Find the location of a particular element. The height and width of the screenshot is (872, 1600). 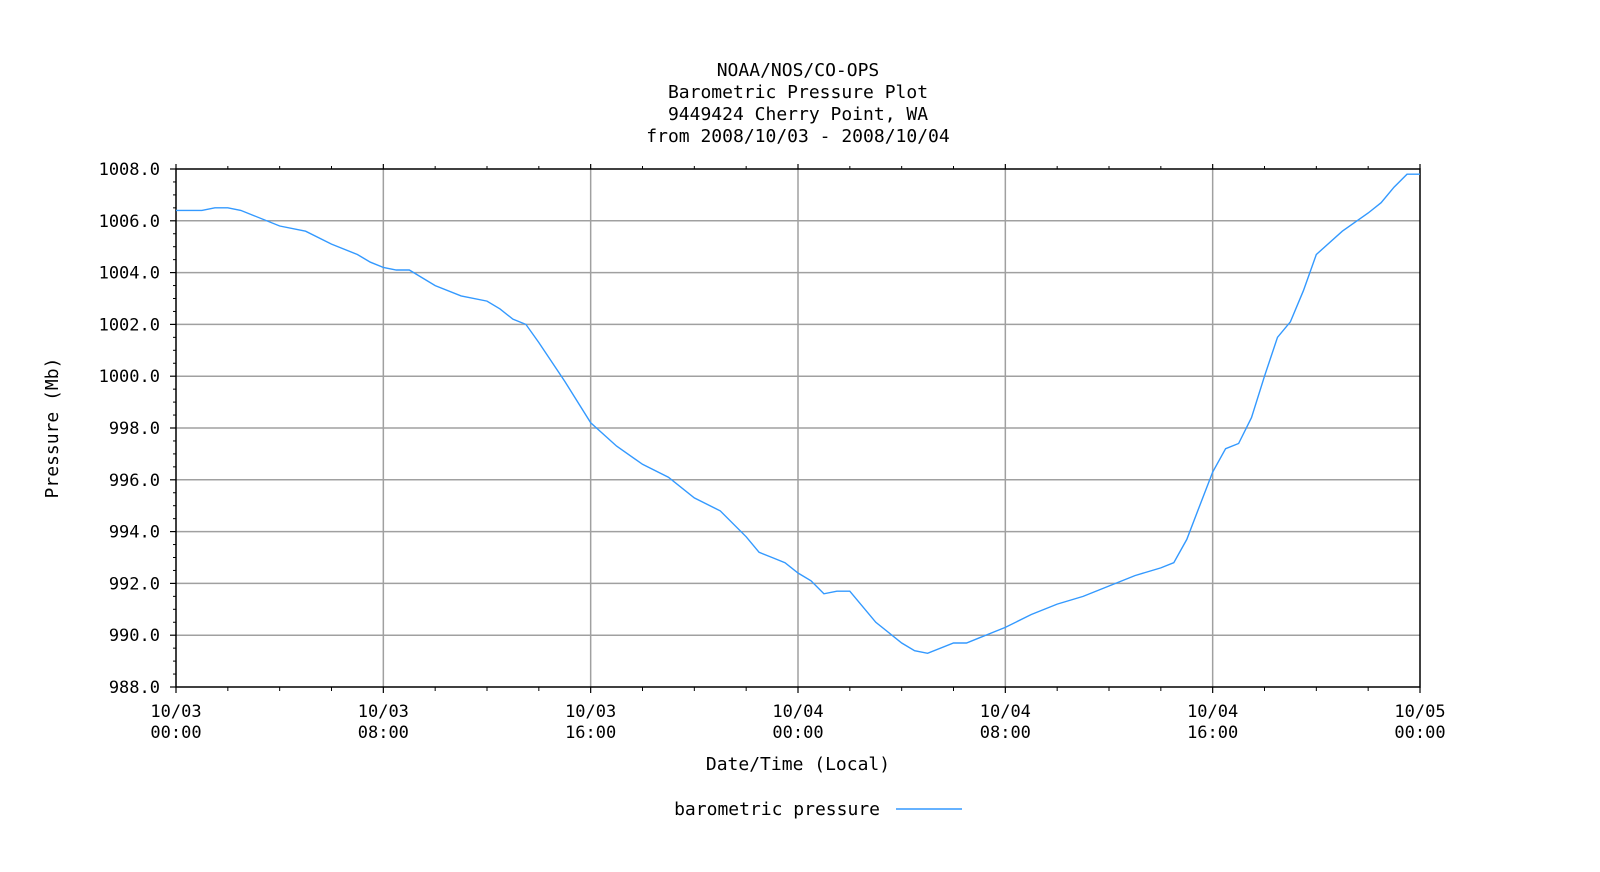

title-line-1: NOAA/NOS/CO-OPS is located at coordinates (798, 70).